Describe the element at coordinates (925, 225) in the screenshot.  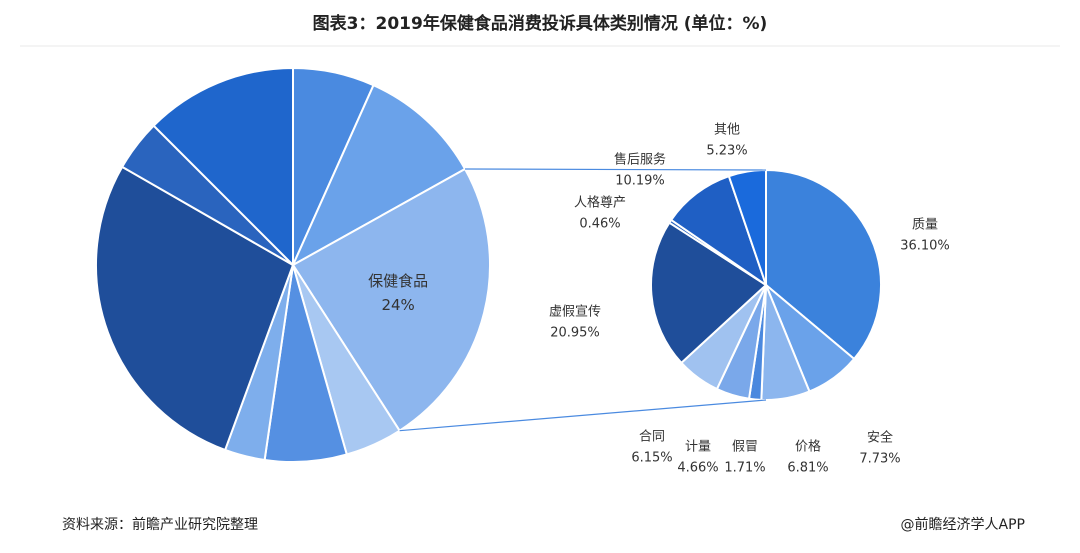
I see `slice-label: 质量` at that location.